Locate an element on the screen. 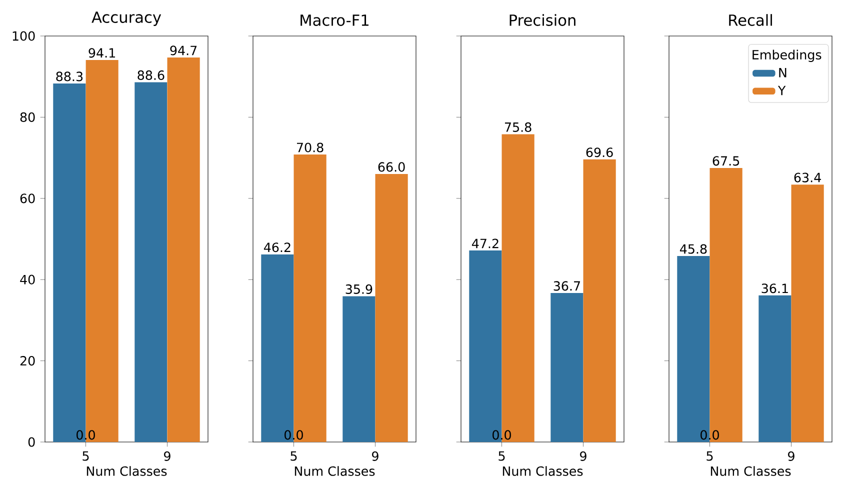  data-label: 75.8 is located at coordinates (518, 127).